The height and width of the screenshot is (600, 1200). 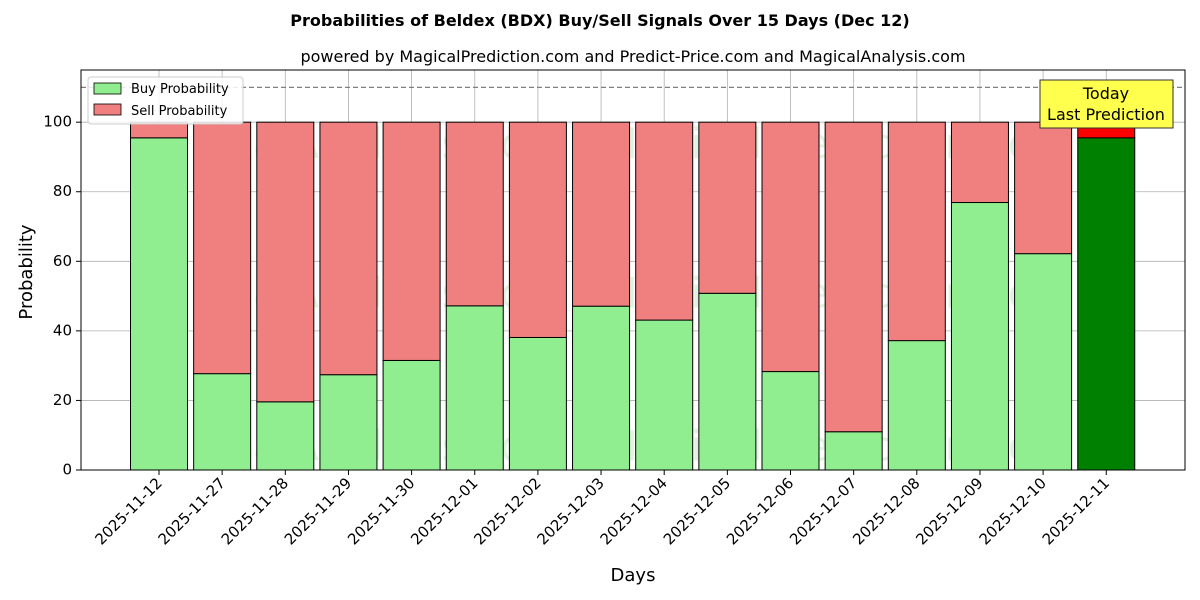 What do you see at coordinates (318, 511) in the screenshot?
I see `x-tick-label: 2025-11-29` at bounding box center [318, 511].